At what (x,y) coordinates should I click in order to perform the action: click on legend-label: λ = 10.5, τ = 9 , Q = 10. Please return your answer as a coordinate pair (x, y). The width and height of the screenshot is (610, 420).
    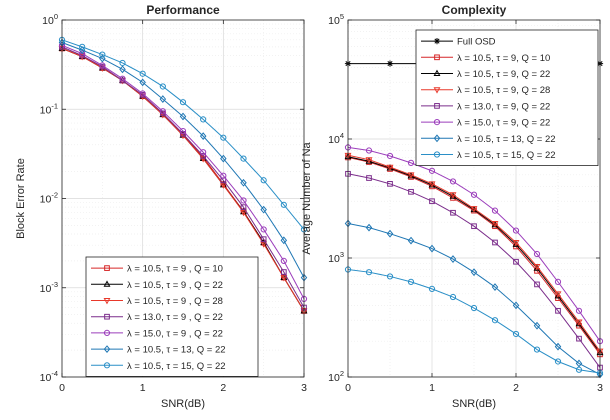
    Looking at the image, I should click on (175, 269).